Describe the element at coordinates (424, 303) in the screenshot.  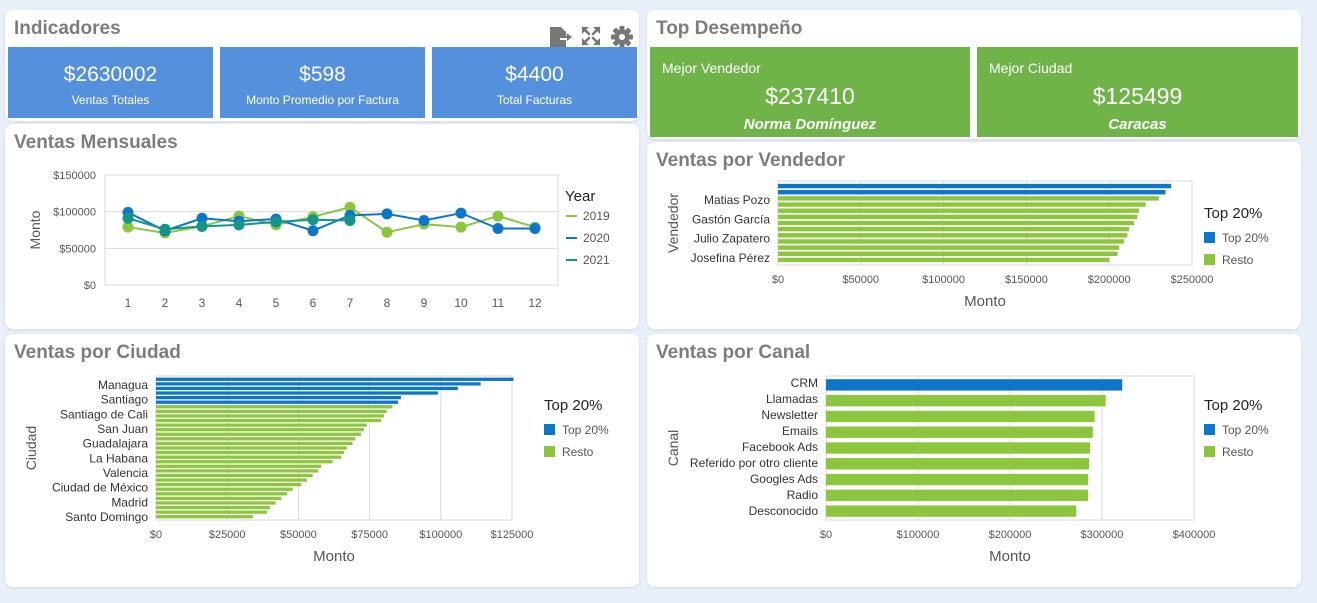
I see `x-tick-label: 9` at that location.